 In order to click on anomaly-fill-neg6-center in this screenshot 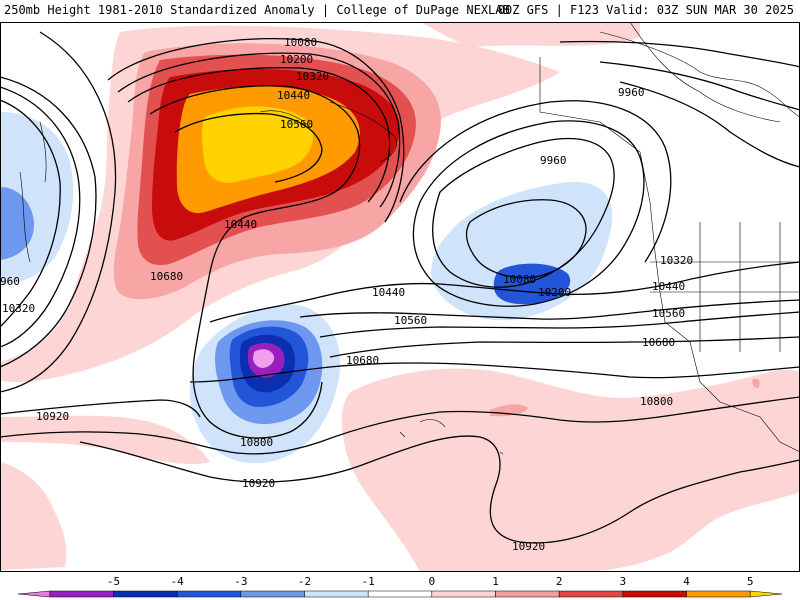, I will do `click(264, 358)`.